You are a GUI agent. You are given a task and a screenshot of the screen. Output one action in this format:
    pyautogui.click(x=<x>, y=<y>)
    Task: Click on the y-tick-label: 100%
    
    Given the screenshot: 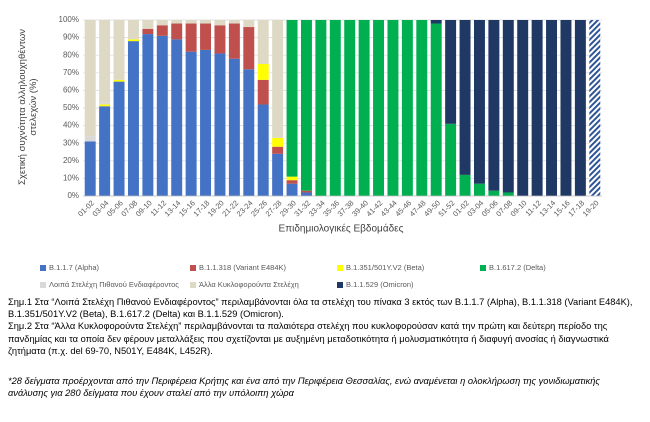 What is the action you would take?
    pyautogui.click(x=69, y=19)
    